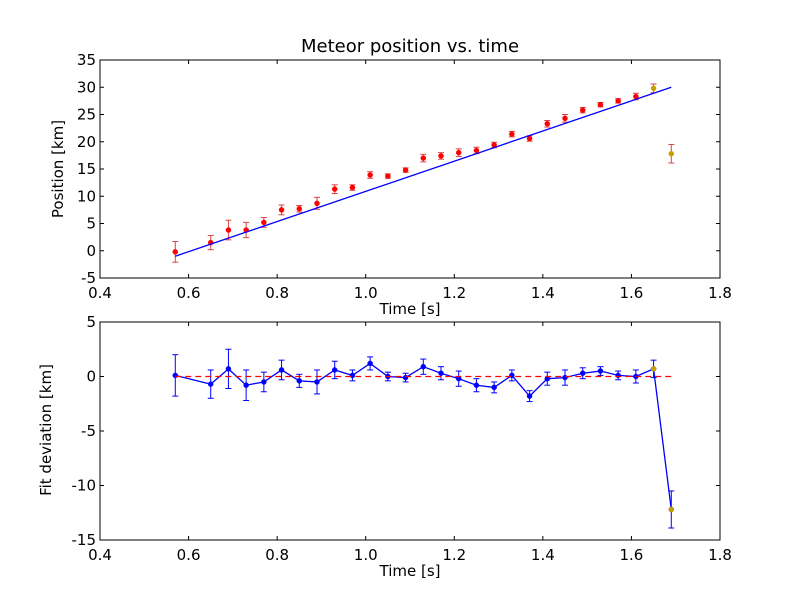  Describe the element at coordinates (84, 540) in the screenshot. I see `y-tick-label: -15` at that location.